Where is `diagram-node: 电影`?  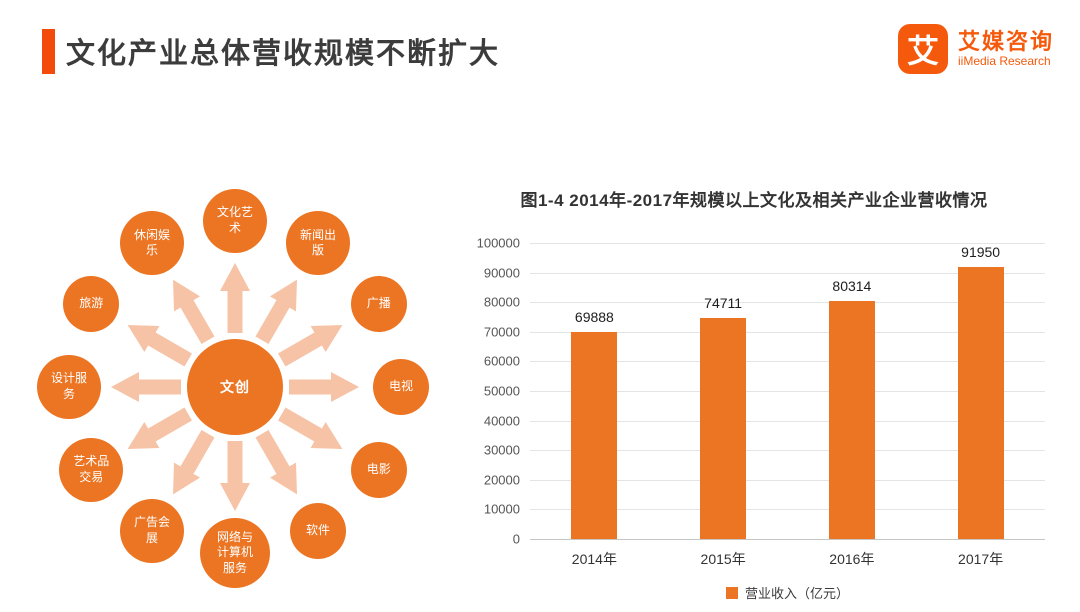 diagram-node: 电影 is located at coordinates (378, 470).